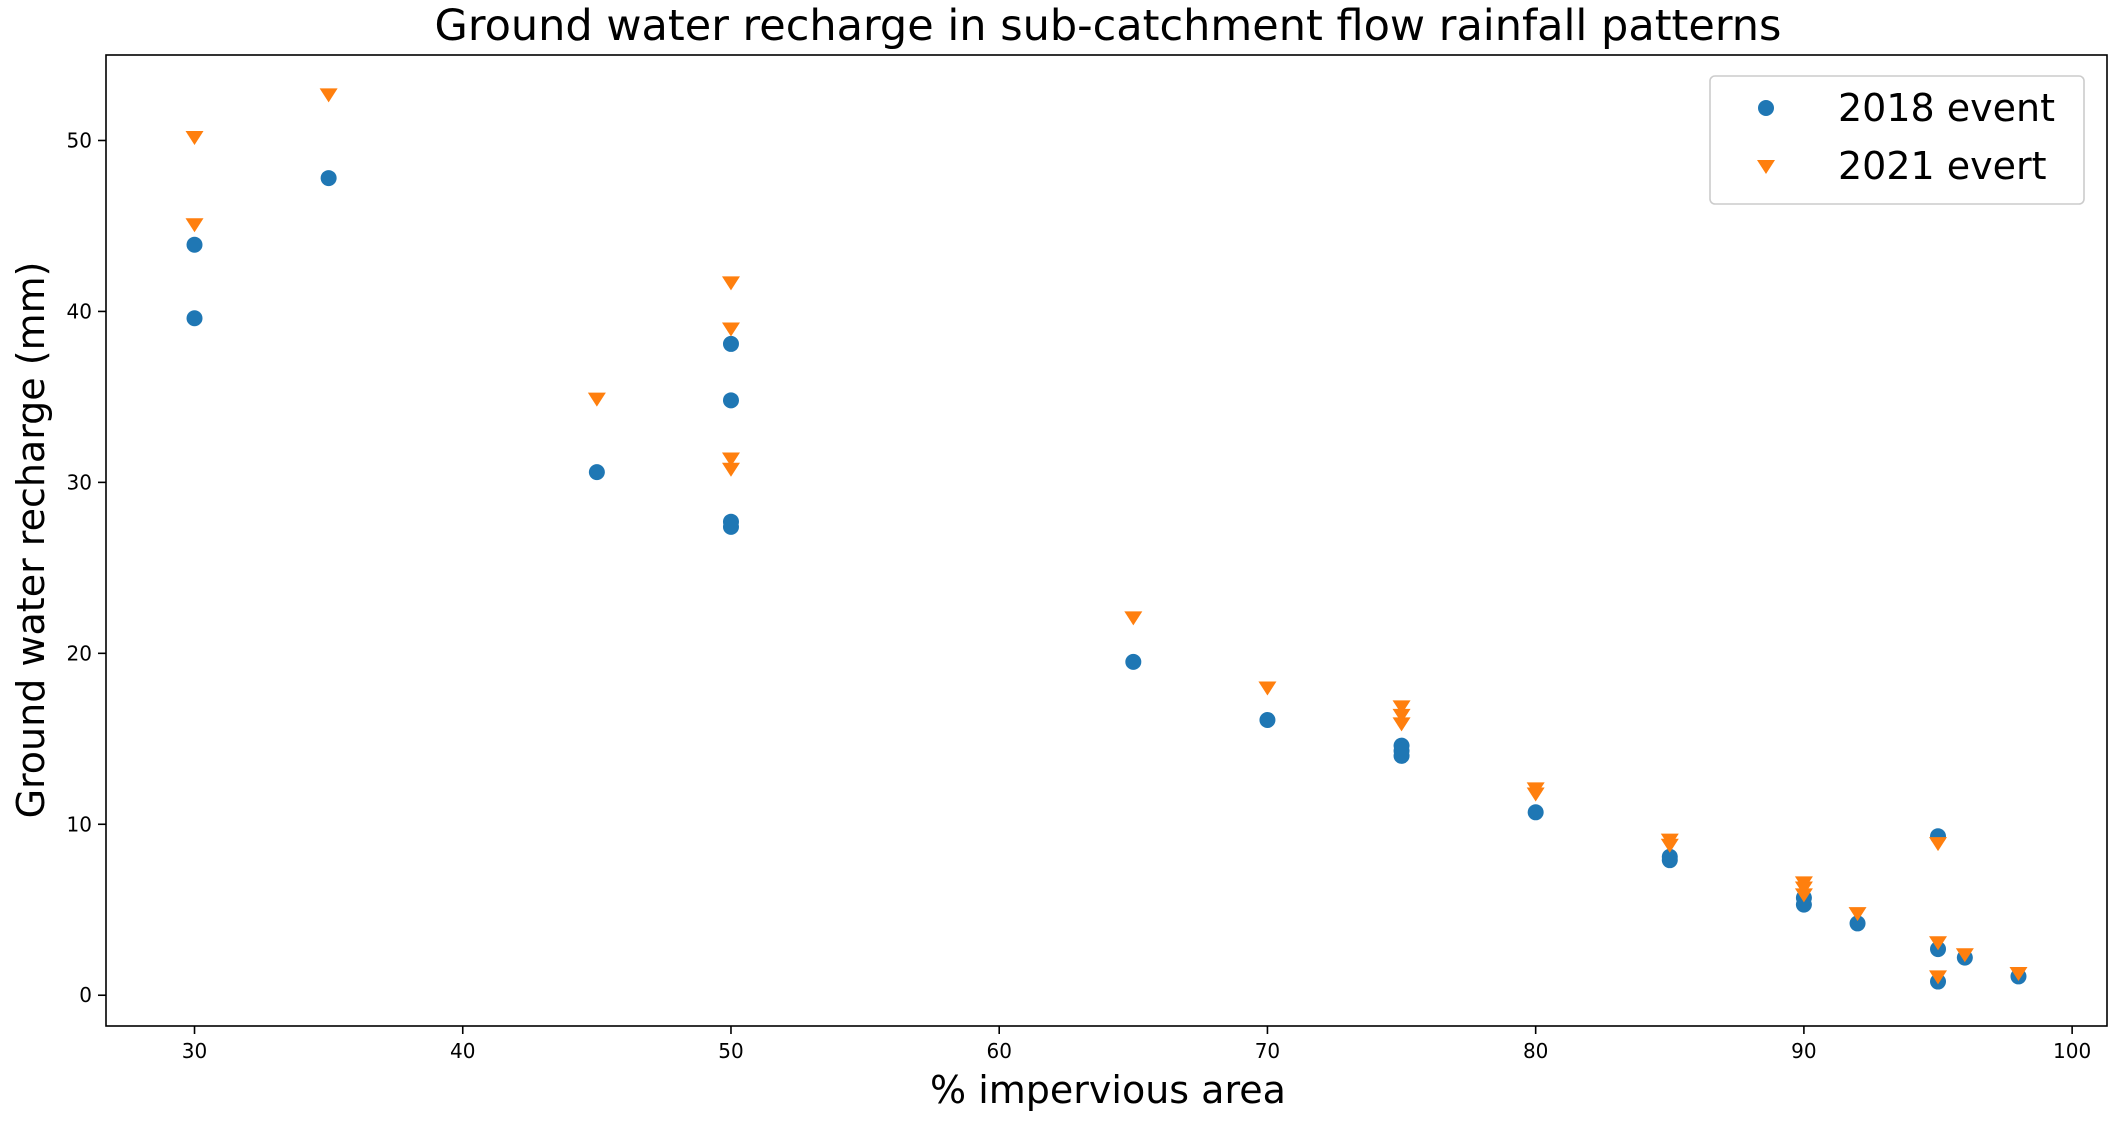 The height and width of the screenshot is (1123, 2118). Describe the element at coordinates (462, 1051) in the screenshot. I see `x-tick-label: 40` at that location.